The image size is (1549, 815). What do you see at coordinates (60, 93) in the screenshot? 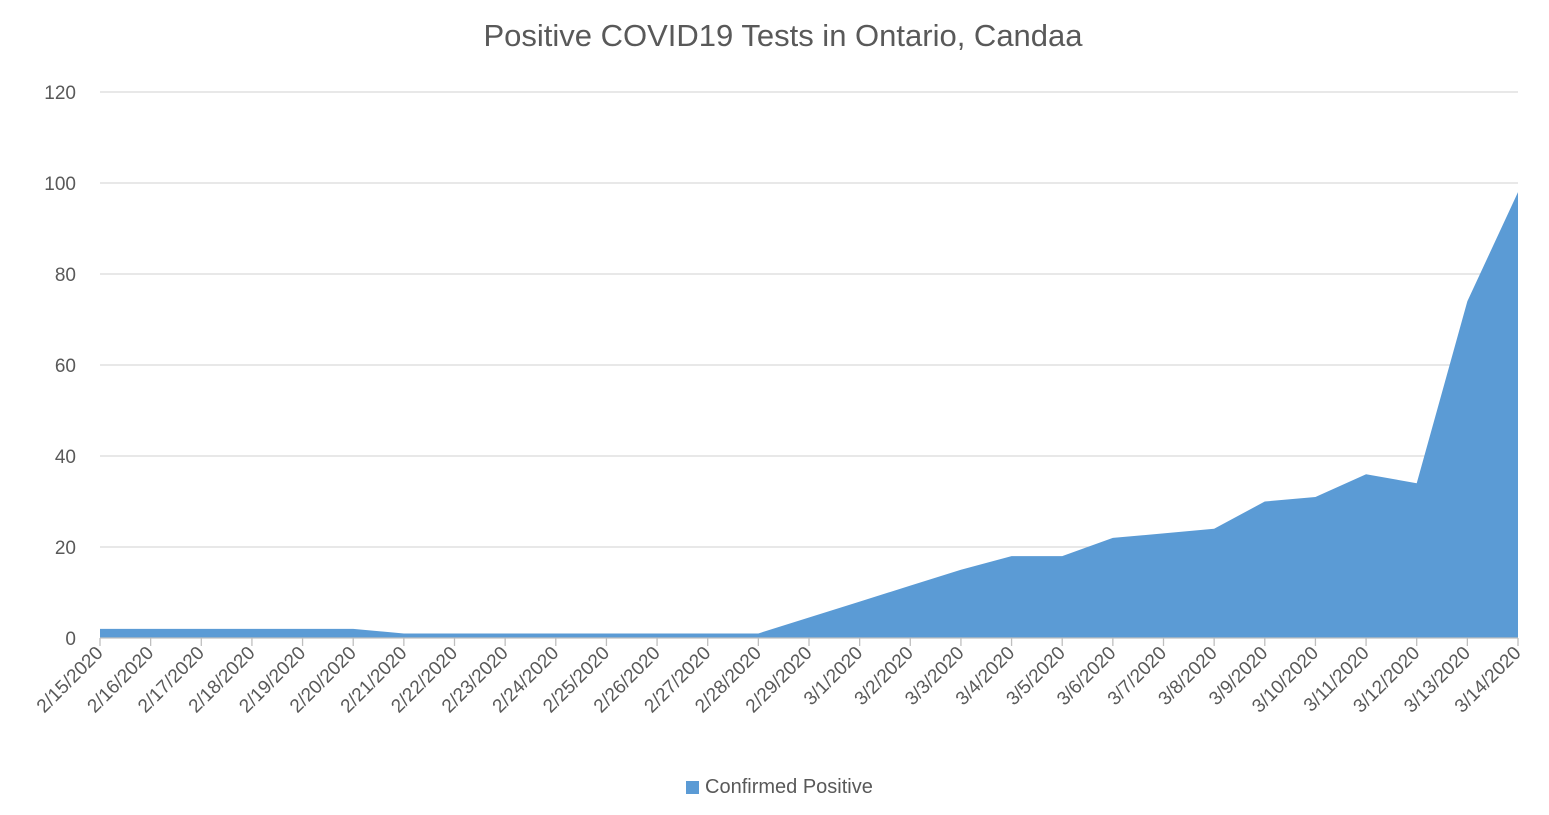
I see `y-tick-label: 120` at bounding box center [60, 93].